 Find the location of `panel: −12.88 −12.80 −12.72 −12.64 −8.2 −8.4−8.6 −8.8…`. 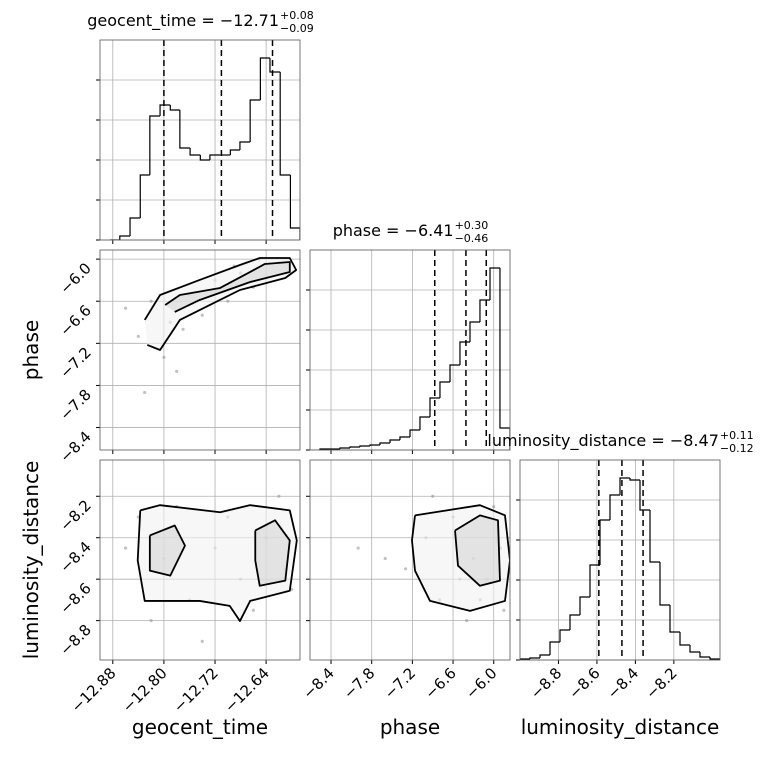

panel: −12.88 −12.80 −12.72 −12.64 −8.2 −8.4−8.6 −8.8… is located at coordinates (160, 599).